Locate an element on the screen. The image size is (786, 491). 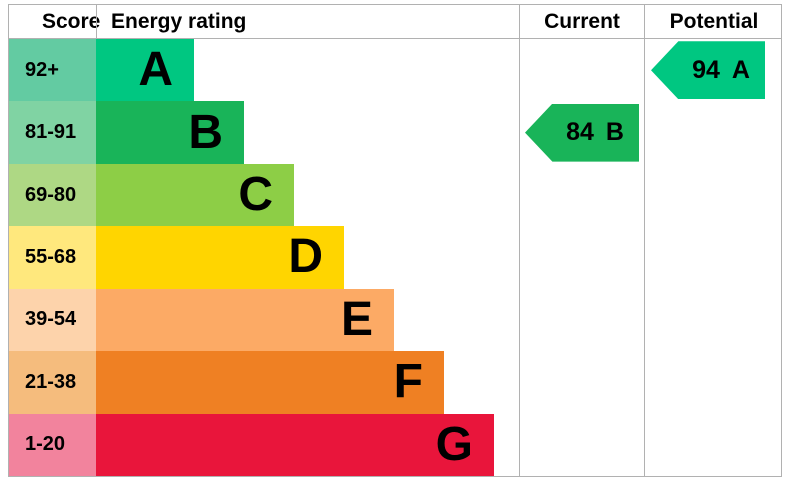
band-bar-e: E is located at coordinates (245, 320).